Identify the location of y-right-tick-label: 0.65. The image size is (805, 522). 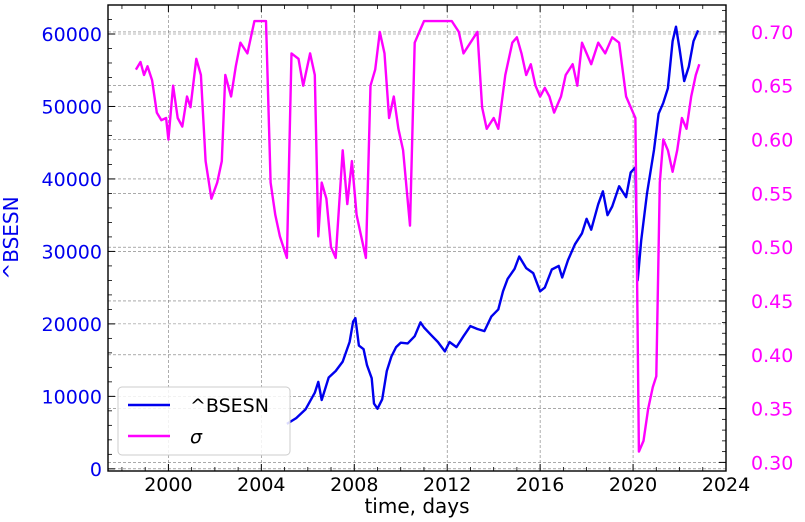
(772, 87).